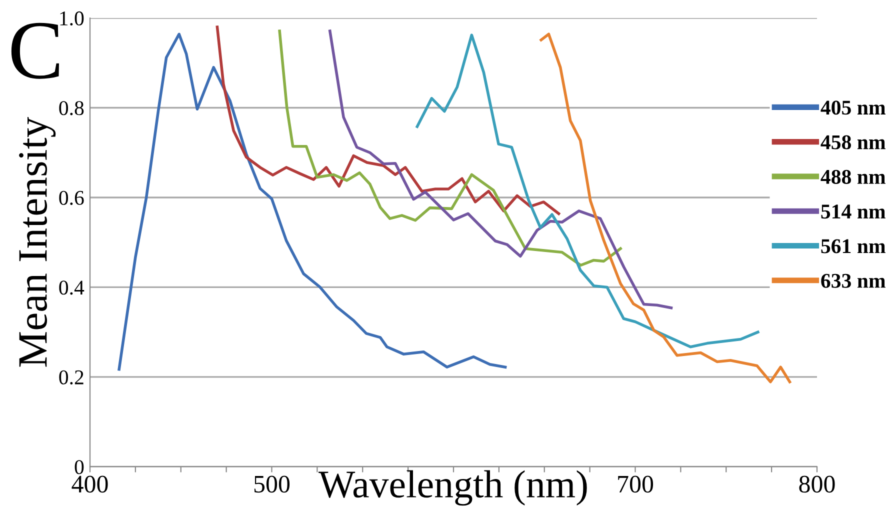 This screenshot has height=508, width=896. Describe the element at coordinates (272, 484) in the screenshot. I see `x-tick-label: 500` at that location.